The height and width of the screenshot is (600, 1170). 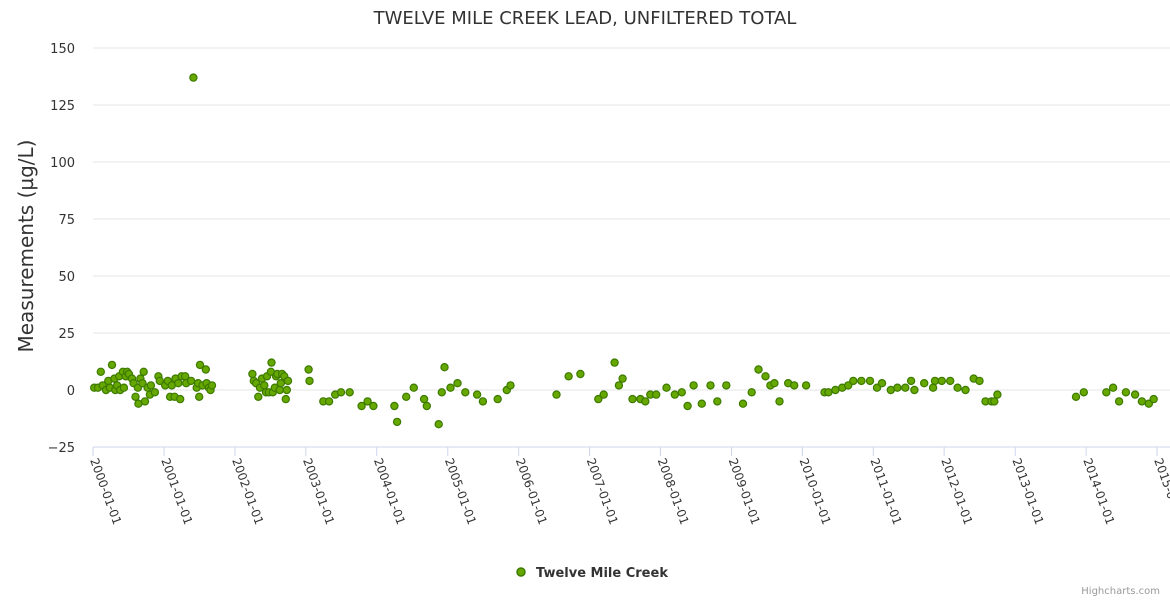 I want to click on legend: Twelve Mile Creek, so click(x=592, y=573).